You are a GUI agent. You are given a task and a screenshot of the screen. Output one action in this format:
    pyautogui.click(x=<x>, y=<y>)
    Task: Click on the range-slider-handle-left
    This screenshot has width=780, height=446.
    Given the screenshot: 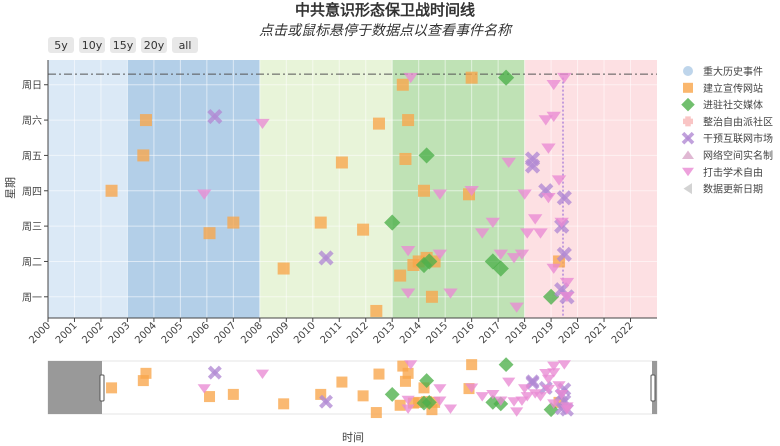 What is the action you would take?
    pyautogui.click(x=102, y=388)
    